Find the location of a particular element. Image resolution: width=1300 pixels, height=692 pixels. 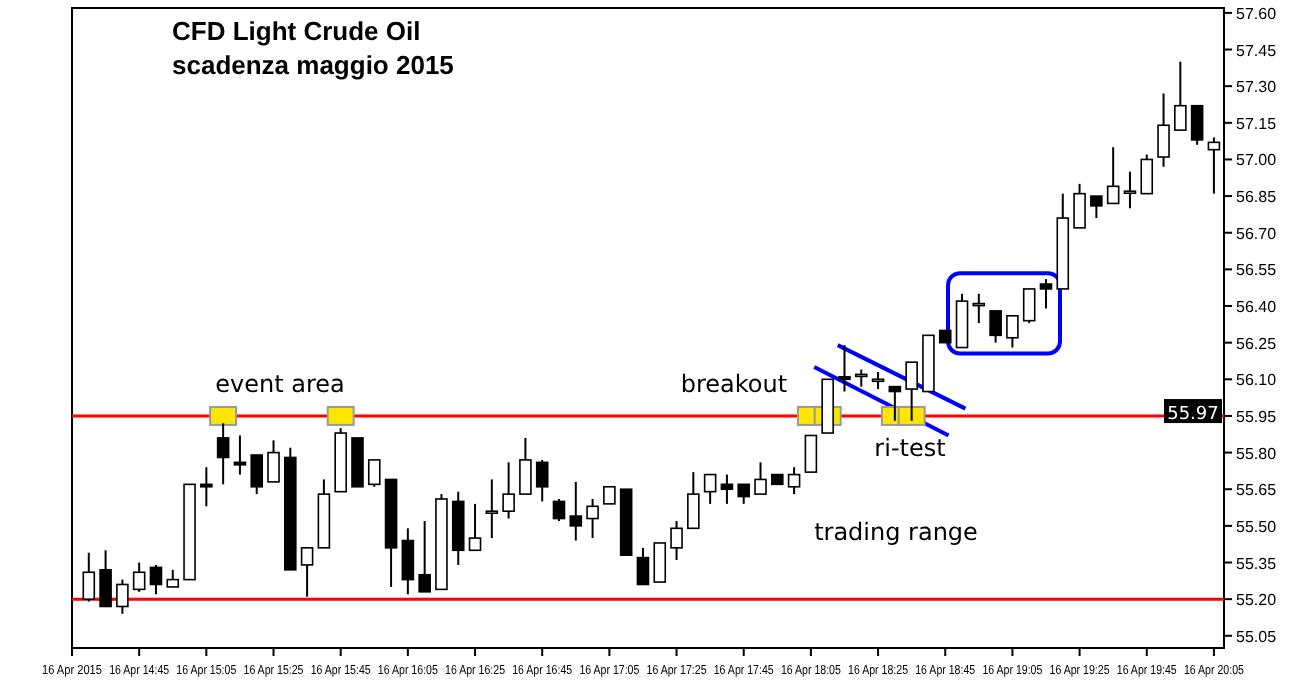

y-tick-label: 56.85 is located at coordinates (1257, 197).